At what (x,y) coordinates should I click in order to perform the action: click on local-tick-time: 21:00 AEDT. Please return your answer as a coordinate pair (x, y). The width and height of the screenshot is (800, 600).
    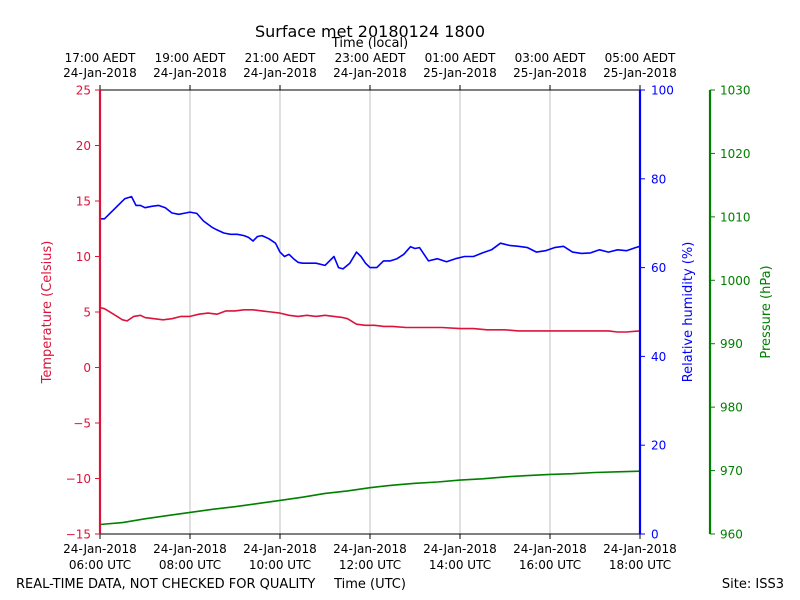
    Looking at the image, I should click on (280, 58).